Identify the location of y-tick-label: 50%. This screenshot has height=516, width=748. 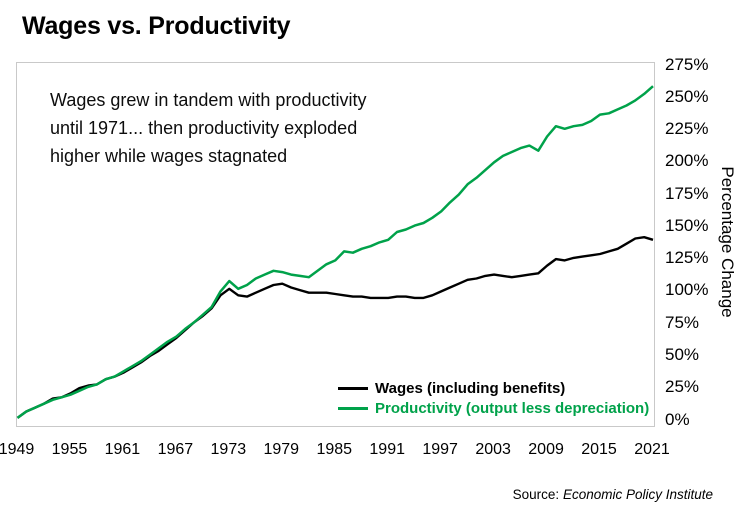
(682, 354).